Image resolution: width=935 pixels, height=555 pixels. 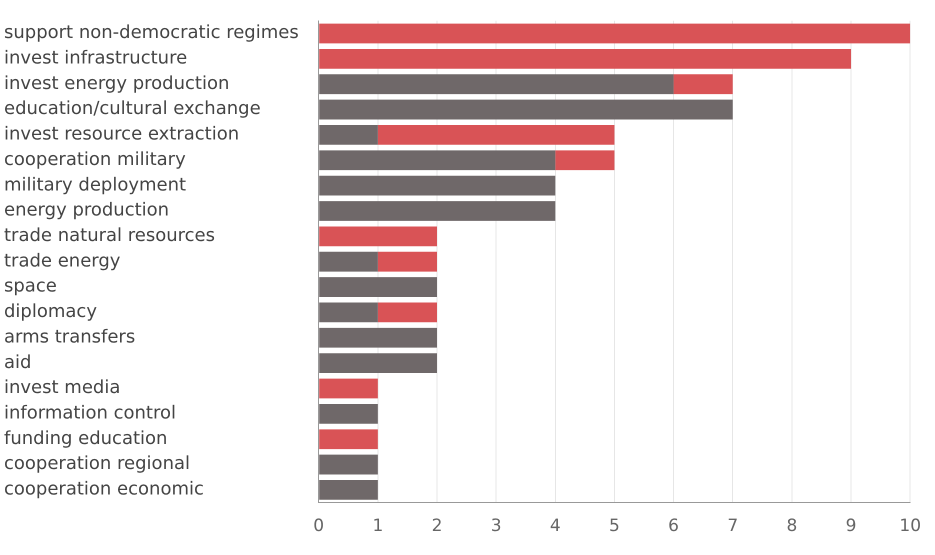 What do you see at coordinates (496, 526) in the screenshot?
I see `x-tick-label: 3` at bounding box center [496, 526].